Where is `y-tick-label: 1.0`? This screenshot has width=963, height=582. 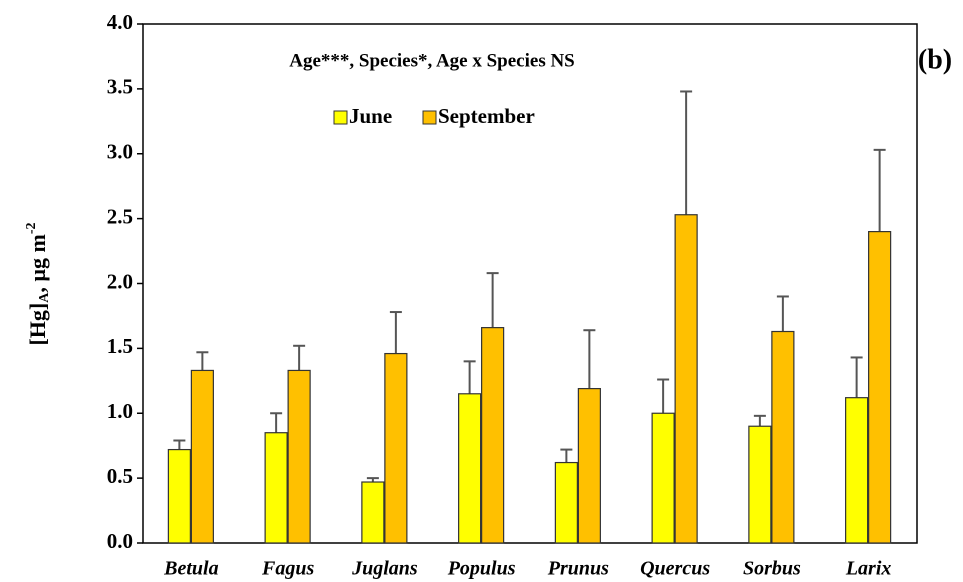
y-tick-label: 1.0 is located at coordinates (120, 411).